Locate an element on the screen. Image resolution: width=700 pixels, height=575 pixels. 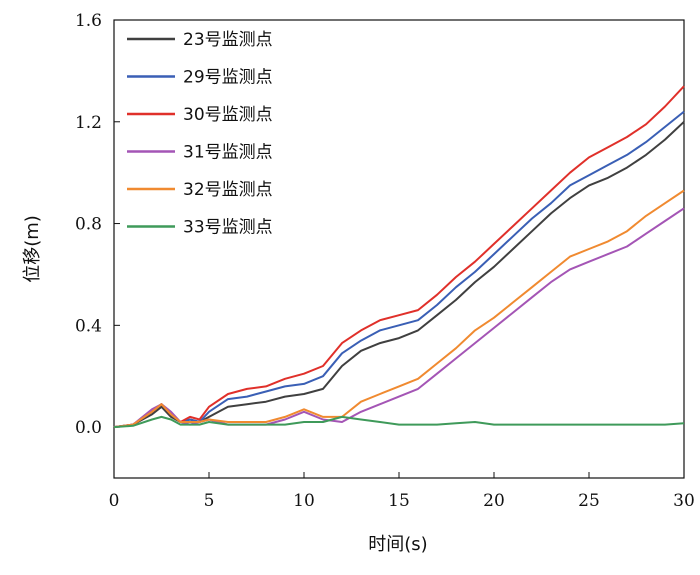
x-tick-label: 10 is located at coordinates (304, 501).